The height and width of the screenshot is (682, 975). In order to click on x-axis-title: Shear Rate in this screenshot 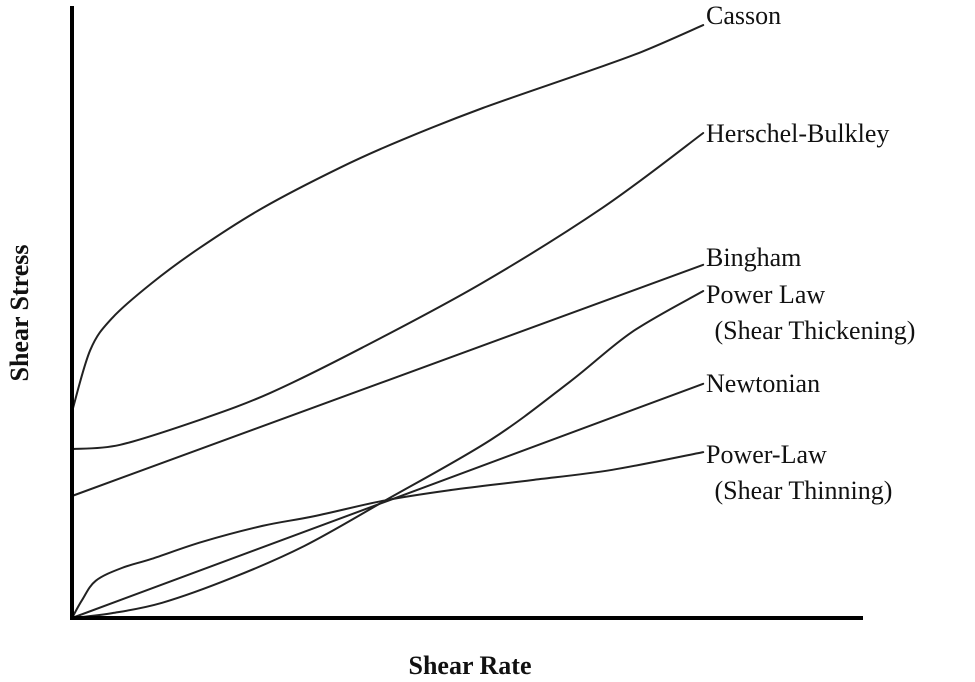, I will do `click(469, 665)`.